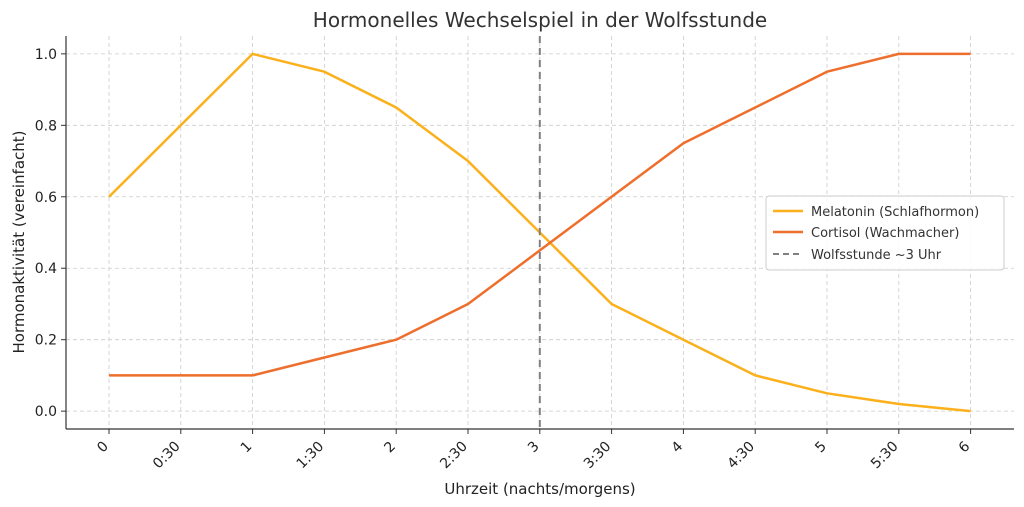 This screenshot has height=507, width=1024. What do you see at coordinates (103, 448) in the screenshot?
I see `x-tick-label: 0` at bounding box center [103, 448].